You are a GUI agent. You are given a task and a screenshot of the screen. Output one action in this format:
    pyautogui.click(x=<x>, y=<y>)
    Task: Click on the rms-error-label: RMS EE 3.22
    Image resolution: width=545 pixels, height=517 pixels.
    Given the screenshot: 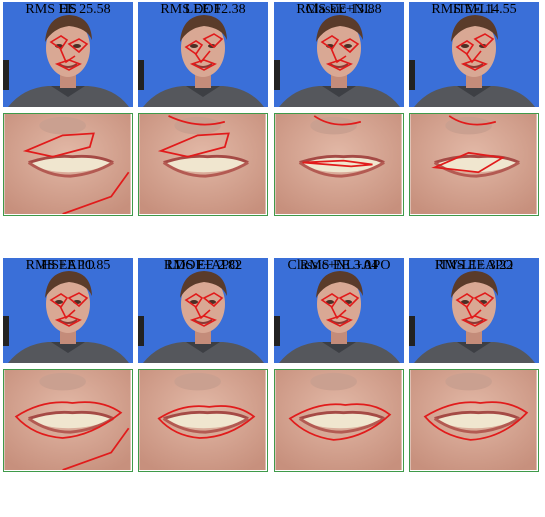 What is the action you would take?
    pyautogui.click(x=474, y=265)
    